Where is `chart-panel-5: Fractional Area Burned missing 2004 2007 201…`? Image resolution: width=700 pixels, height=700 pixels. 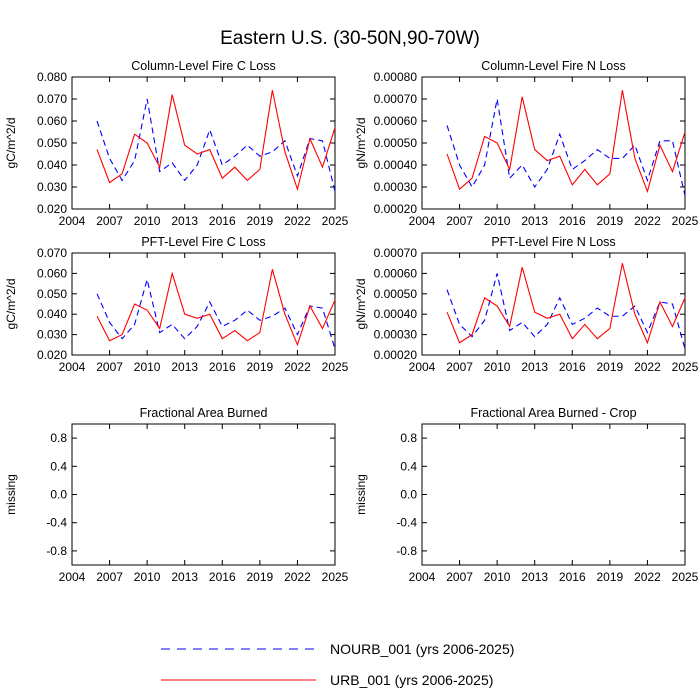
chart-panel-5: Fractional Area Burned missing 2004 2007 201… is located at coordinates (176, 495).